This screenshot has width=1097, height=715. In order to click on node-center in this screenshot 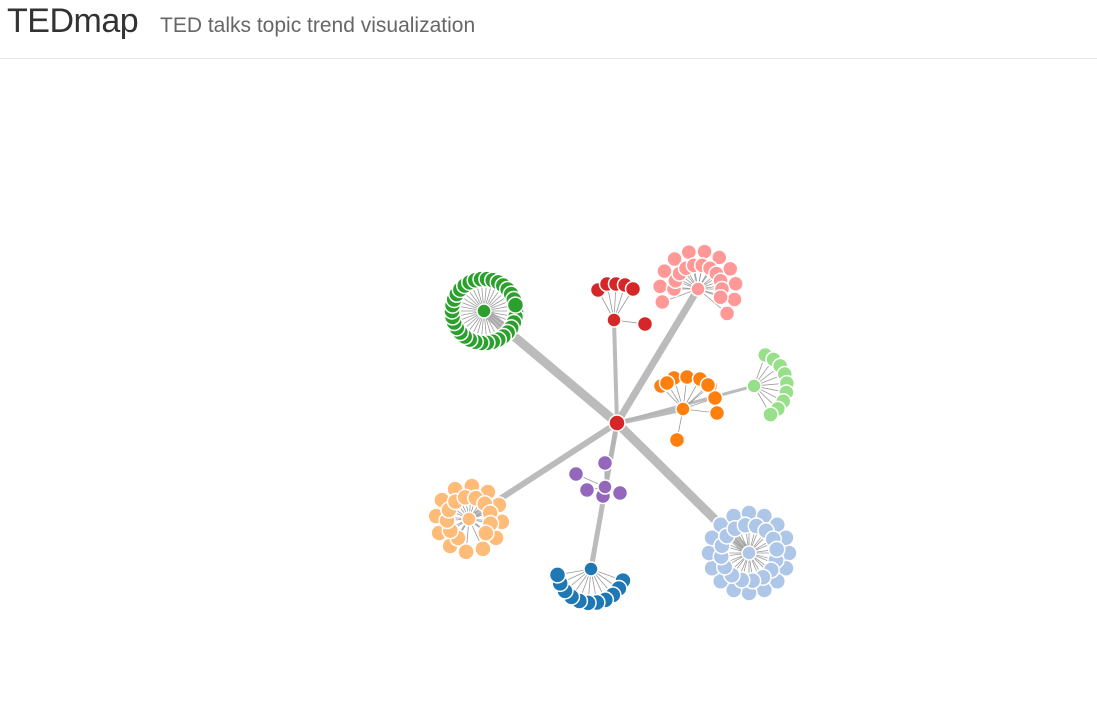, I will do `click(617, 423)`.